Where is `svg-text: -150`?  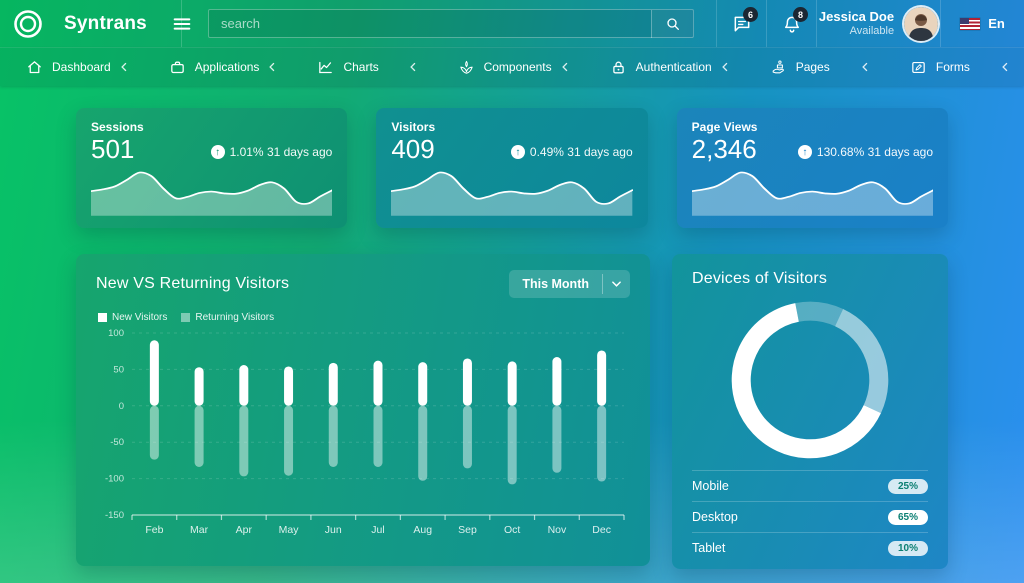
svg-text: -150 is located at coordinates (114, 515).